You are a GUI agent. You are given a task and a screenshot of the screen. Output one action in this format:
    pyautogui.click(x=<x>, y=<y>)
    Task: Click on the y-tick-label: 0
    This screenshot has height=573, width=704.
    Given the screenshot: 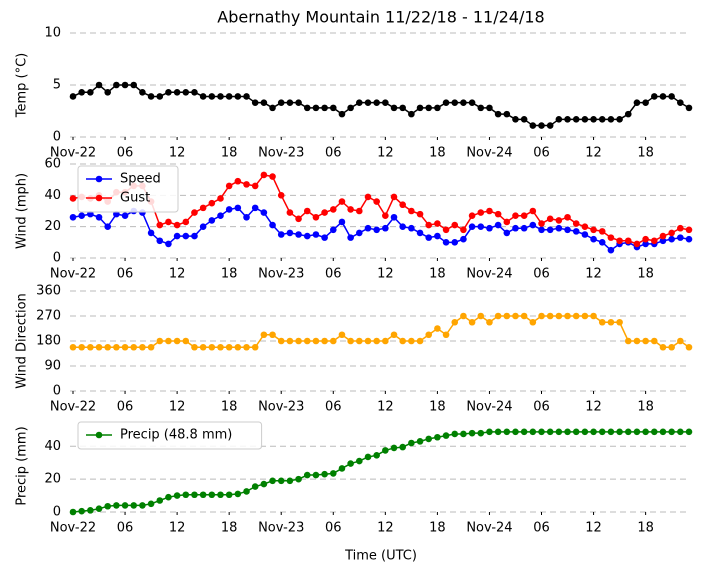 What is the action you would take?
    pyautogui.click(x=57, y=512)
    